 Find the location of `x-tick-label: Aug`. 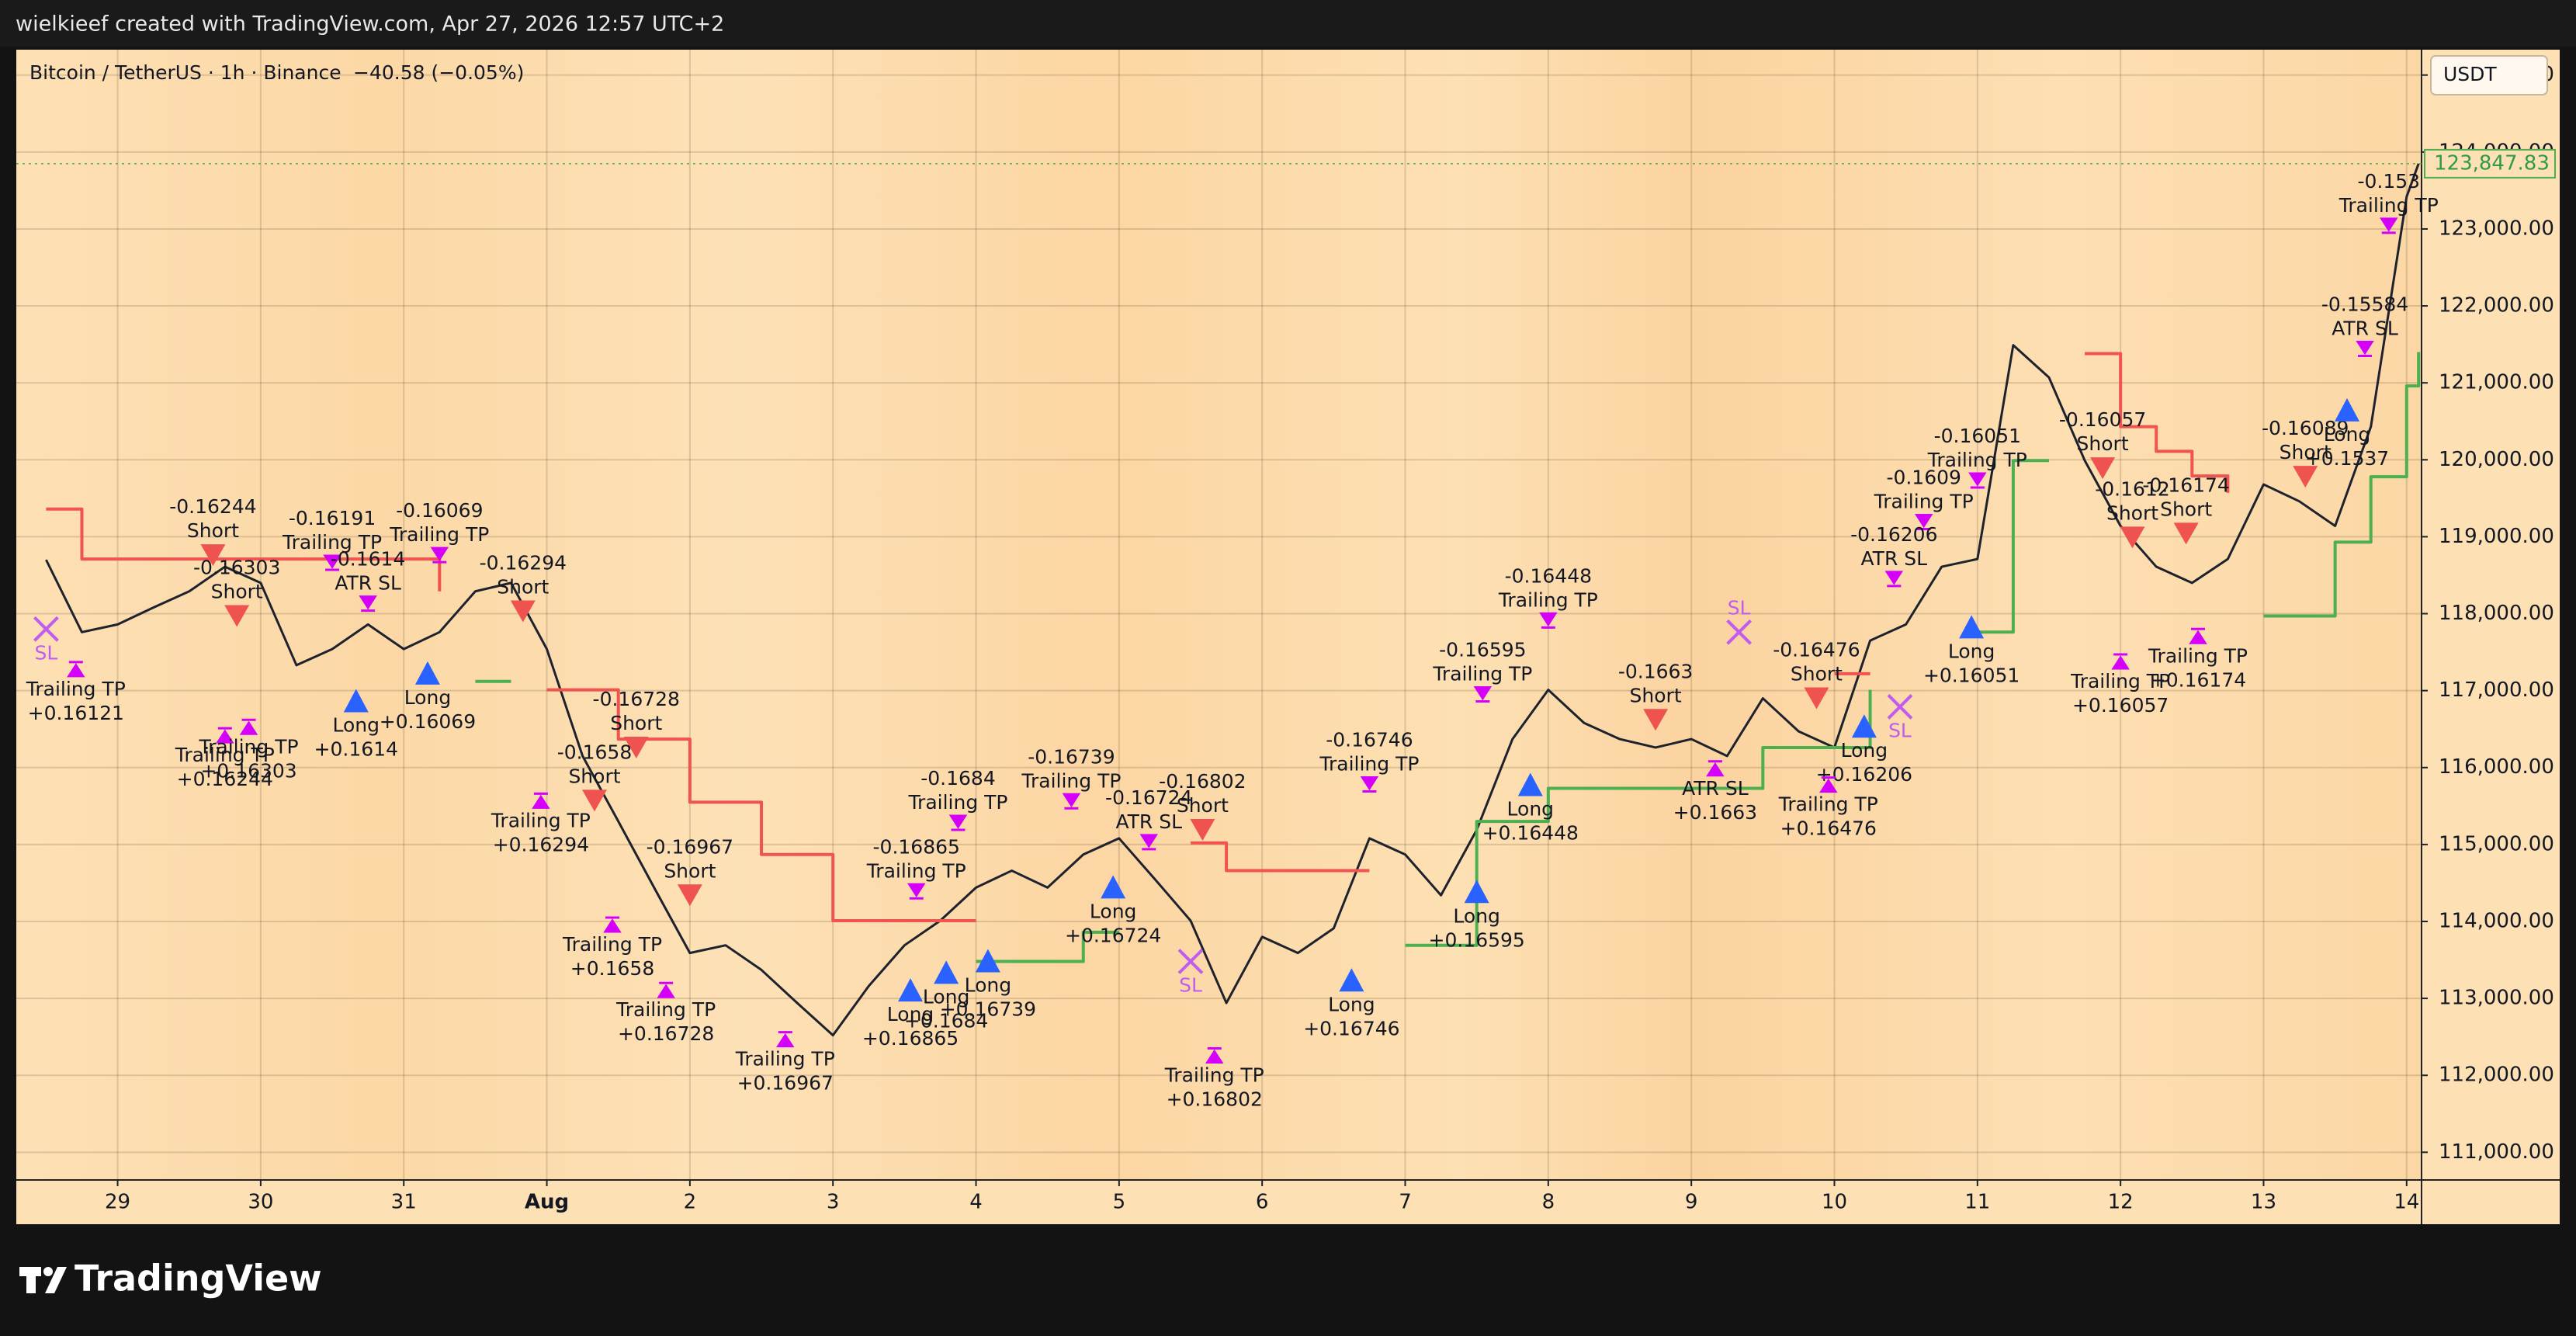

x-tick-label: Aug is located at coordinates (547, 1202).